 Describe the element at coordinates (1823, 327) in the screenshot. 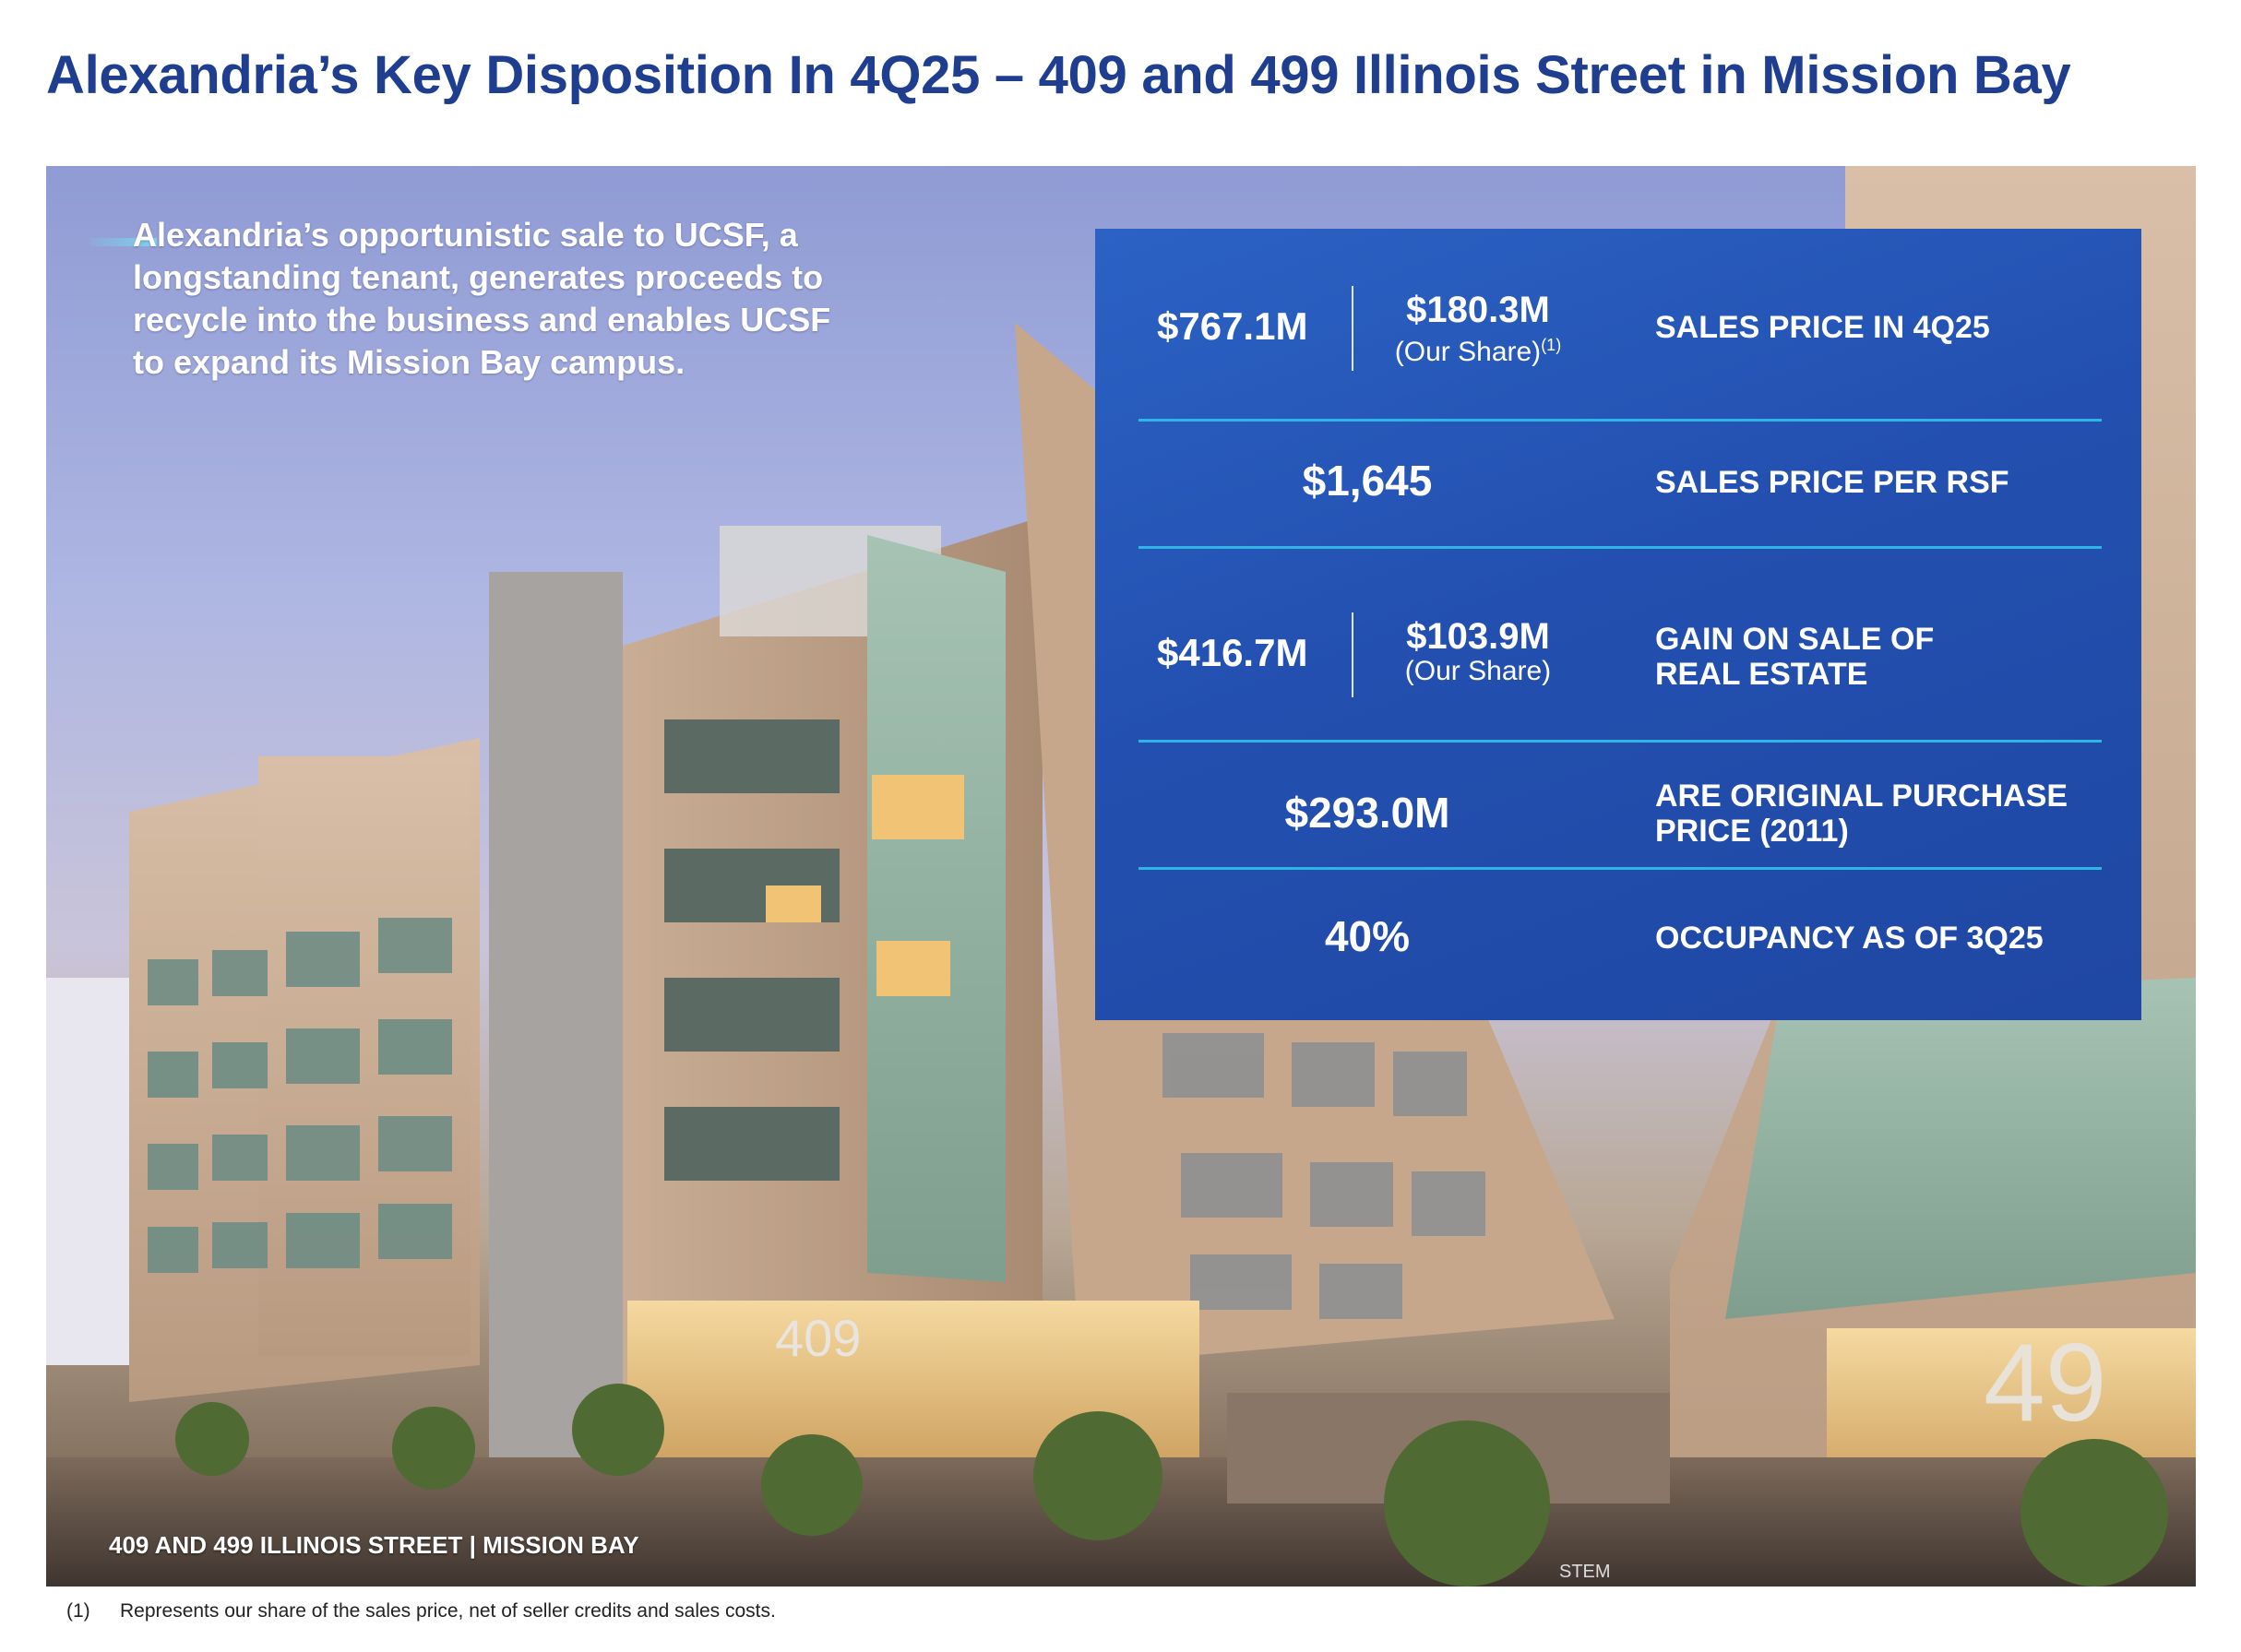

I see `sales-price-label: SALES PRICE IN 4Q25` at that location.